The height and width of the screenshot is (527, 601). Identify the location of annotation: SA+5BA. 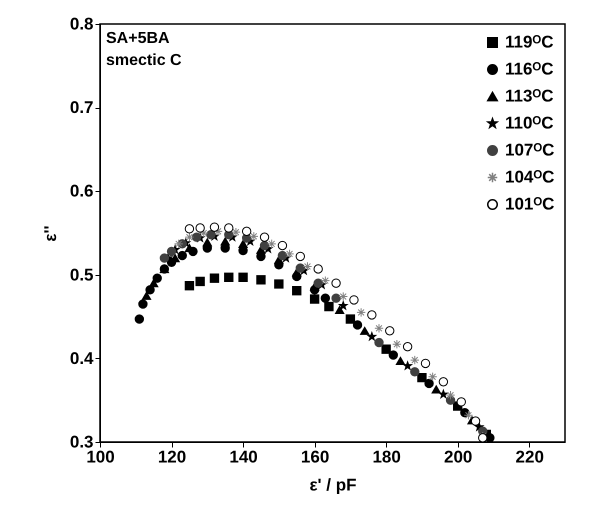
(138, 38).